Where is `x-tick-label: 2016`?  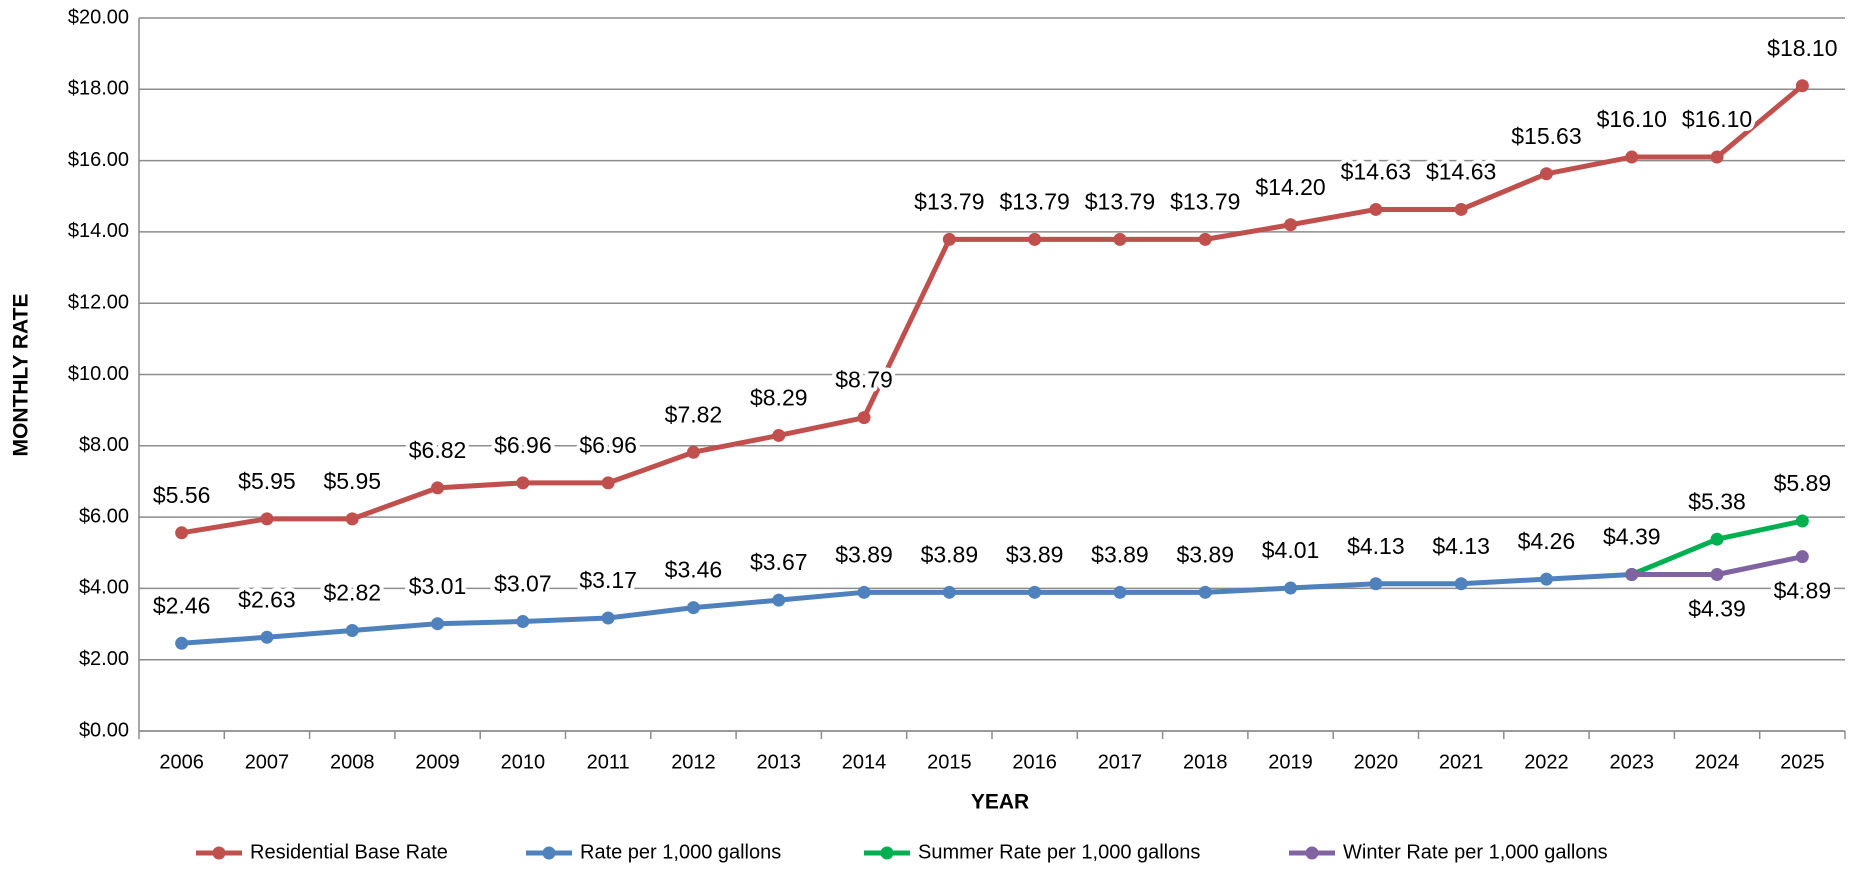 x-tick-label: 2016 is located at coordinates (1034, 762).